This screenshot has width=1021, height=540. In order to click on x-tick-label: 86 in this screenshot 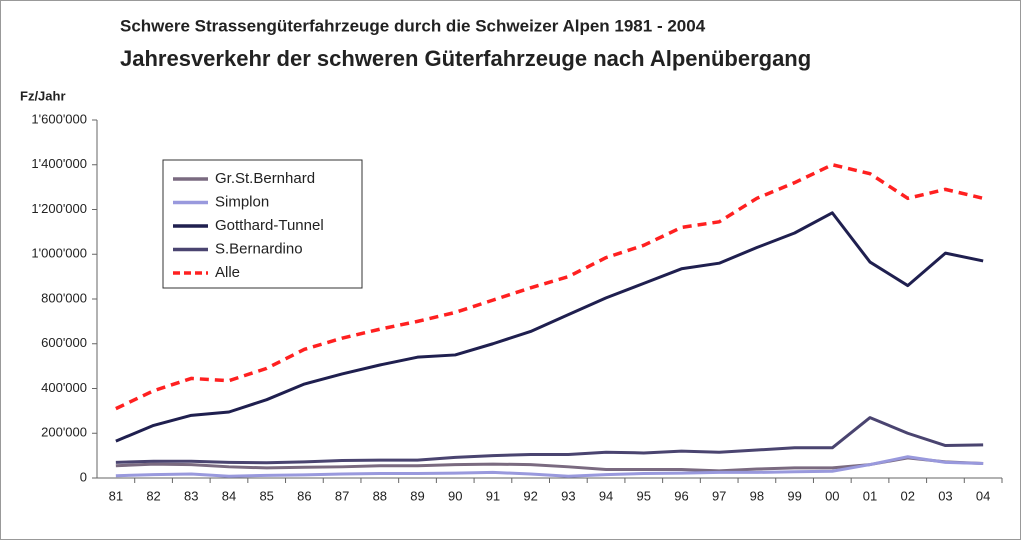, I will do `click(304, 495)`.